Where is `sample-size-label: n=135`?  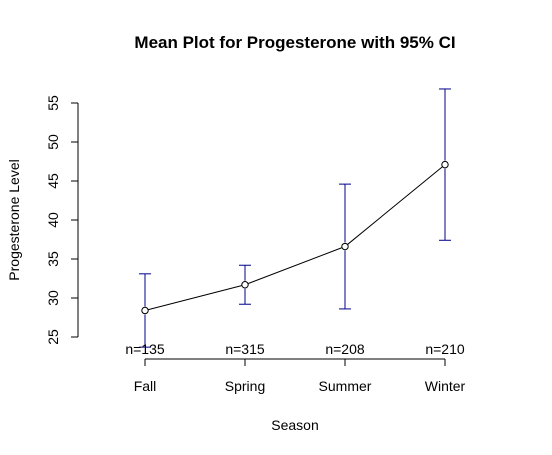 sample-size-label: n=135 is located at coordinates (145, 349).